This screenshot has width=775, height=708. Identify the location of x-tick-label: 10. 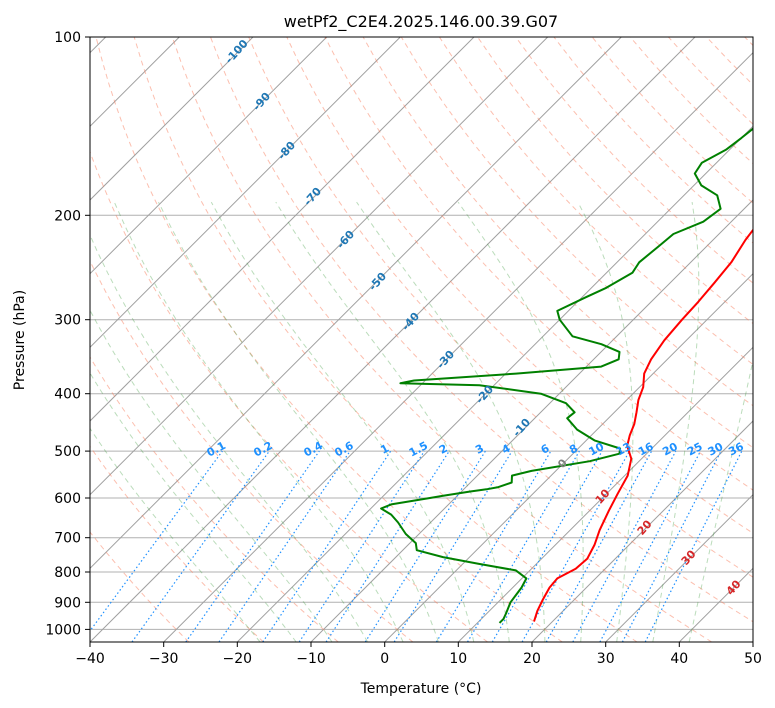
(458, 659).